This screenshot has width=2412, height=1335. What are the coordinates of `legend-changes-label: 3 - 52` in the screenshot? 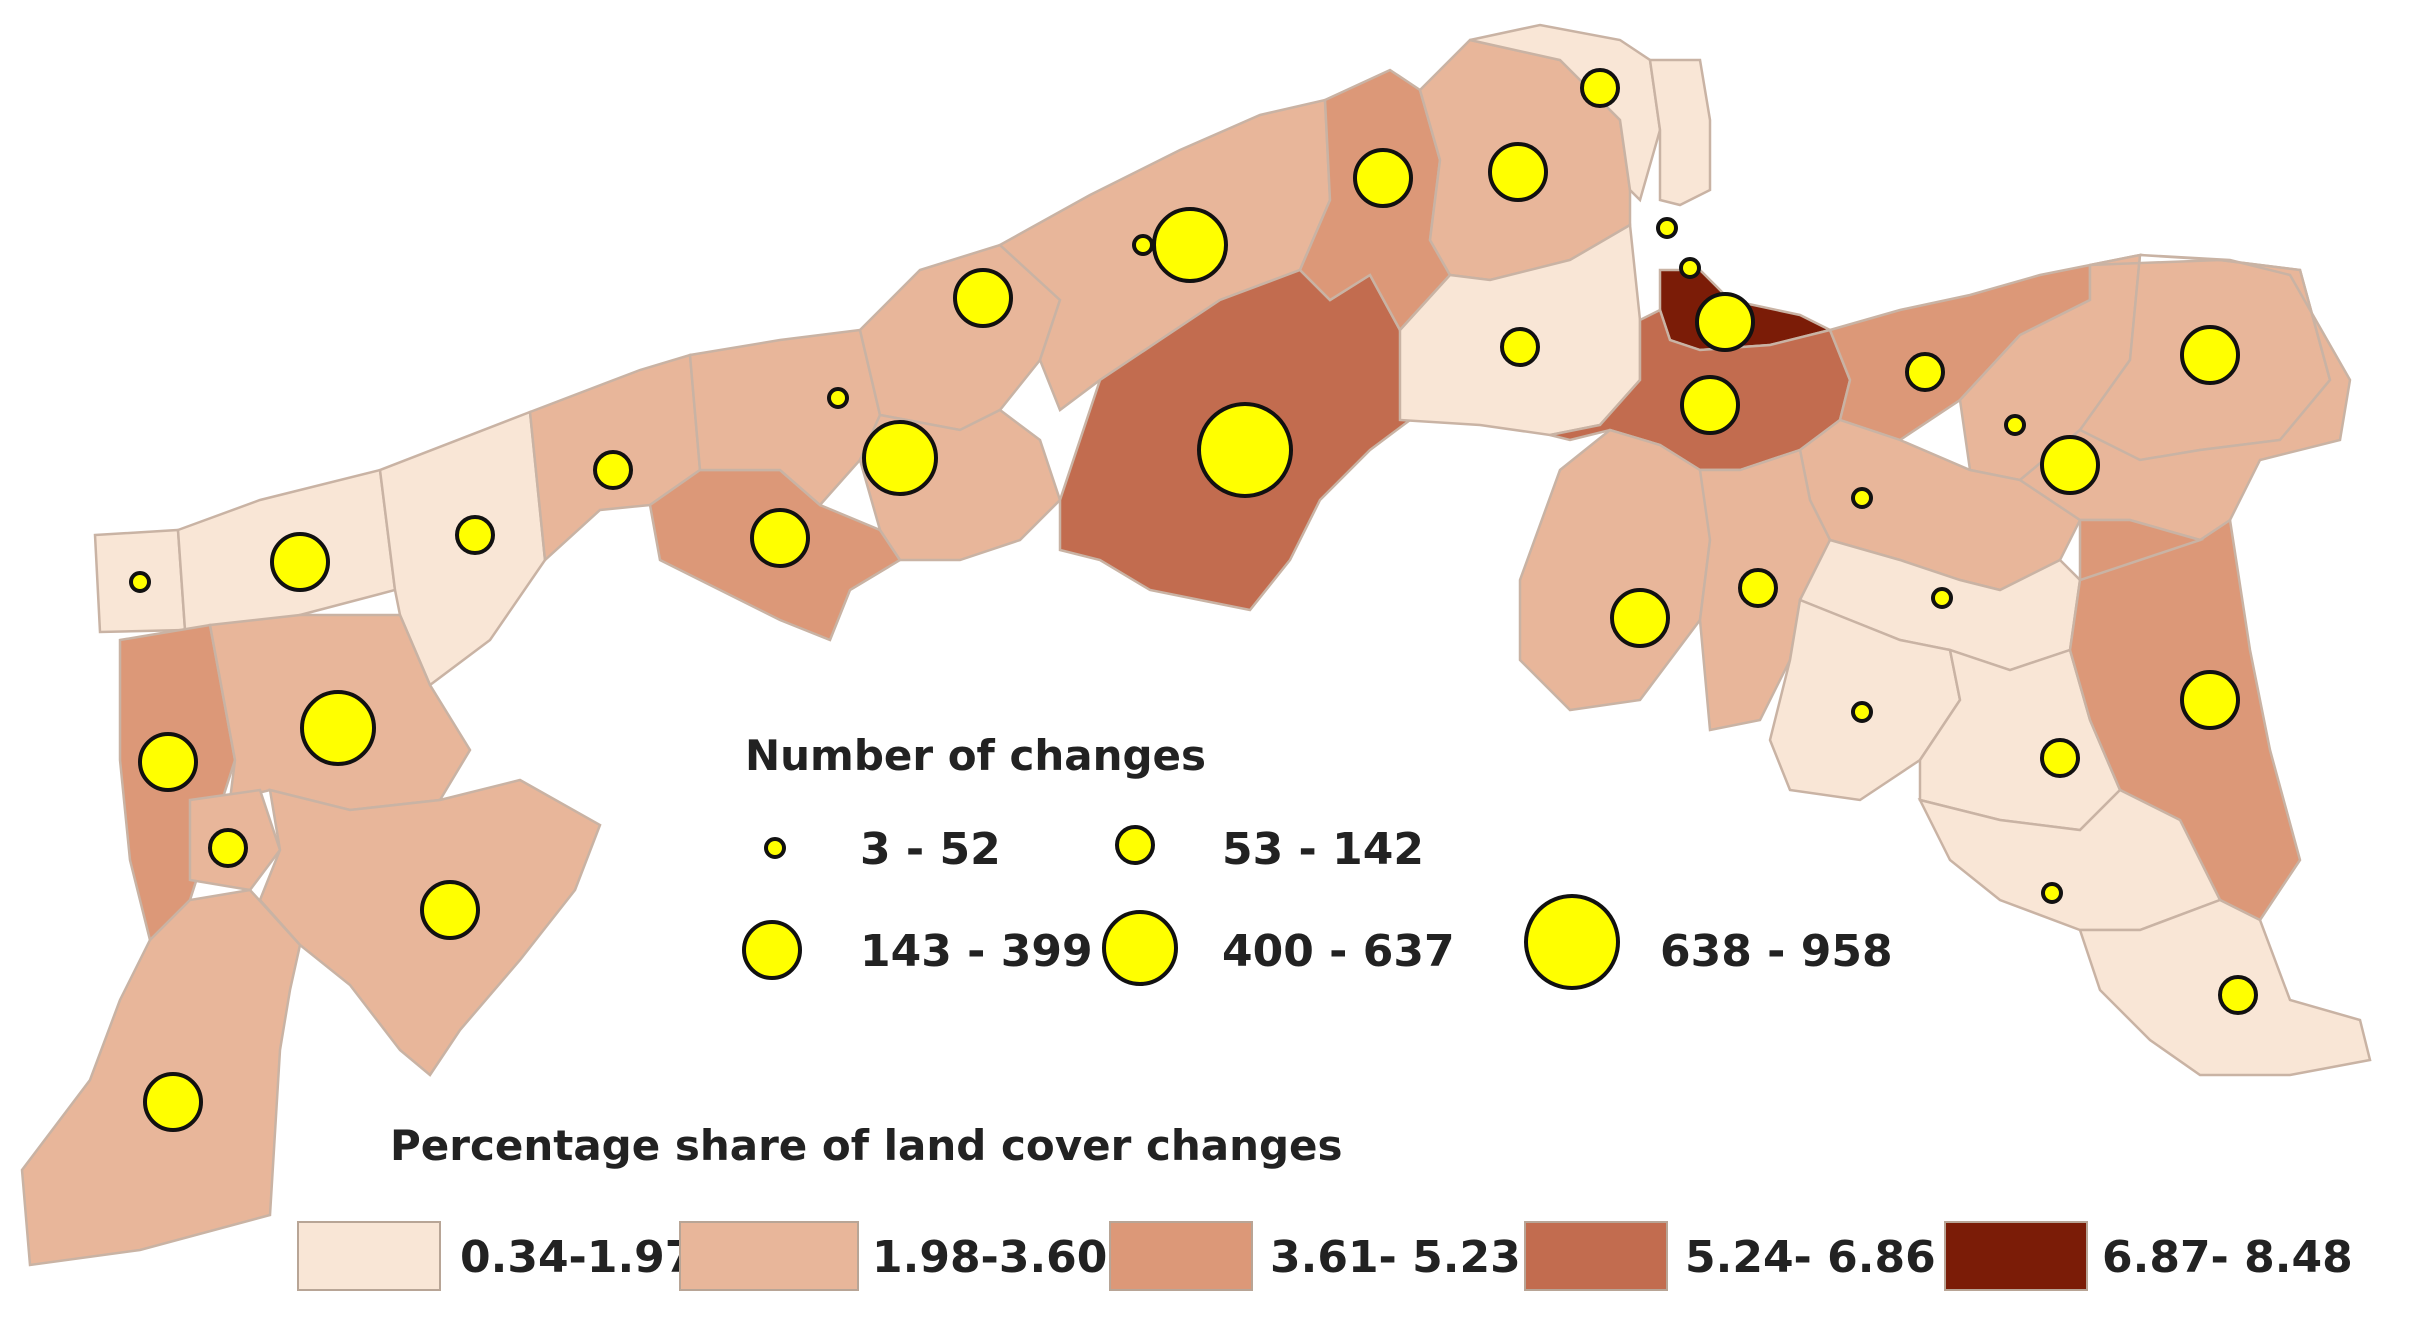 It's located at (930, 849).